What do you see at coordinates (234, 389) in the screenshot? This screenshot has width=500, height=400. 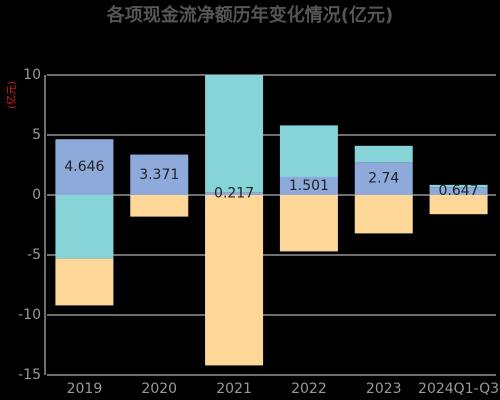 I see `x-tick-label: 2021` at bounding box center [234, 389].